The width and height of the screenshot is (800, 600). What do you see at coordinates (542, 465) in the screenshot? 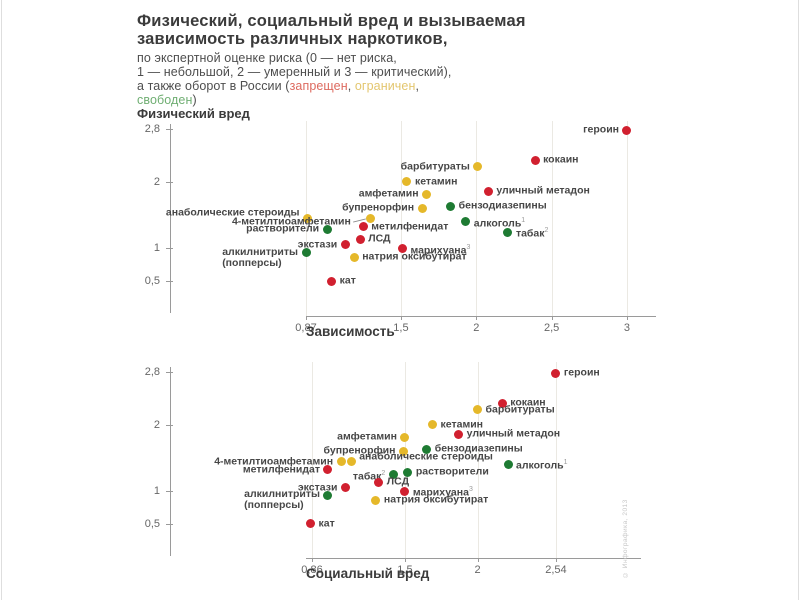
I see `data-point-label: алкоголь1` at bounding box center [542, 465].